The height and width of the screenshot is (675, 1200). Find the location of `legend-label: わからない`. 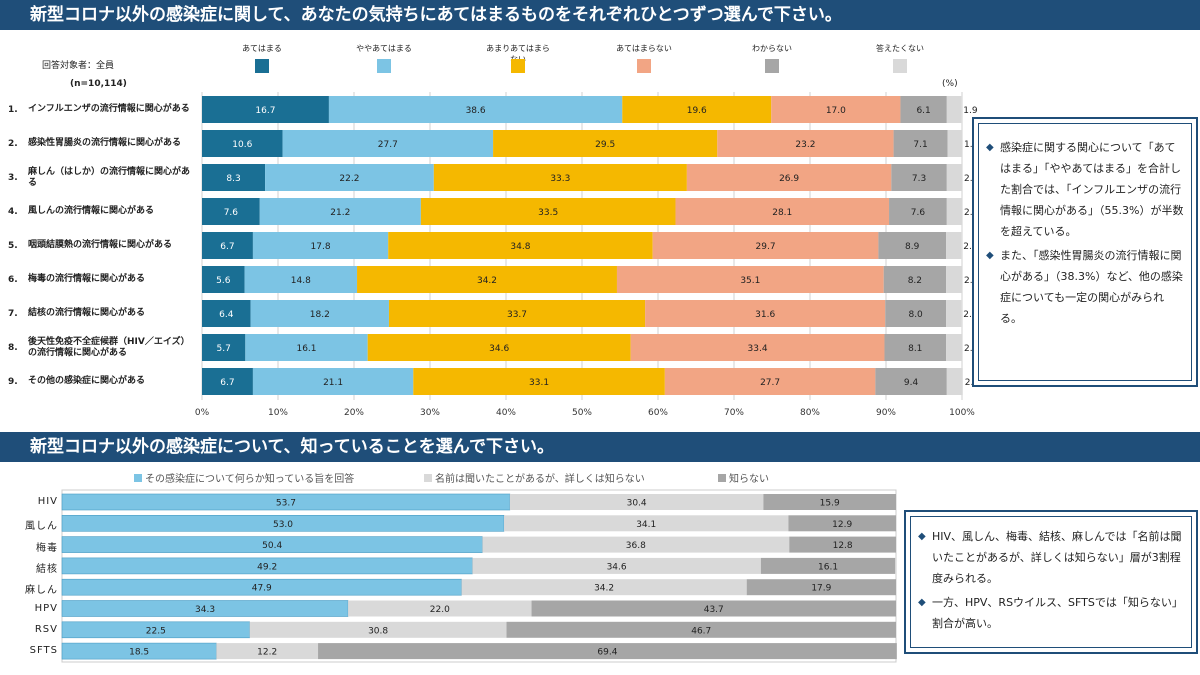

legend-label: わからない is located at coordinates (772, 48).